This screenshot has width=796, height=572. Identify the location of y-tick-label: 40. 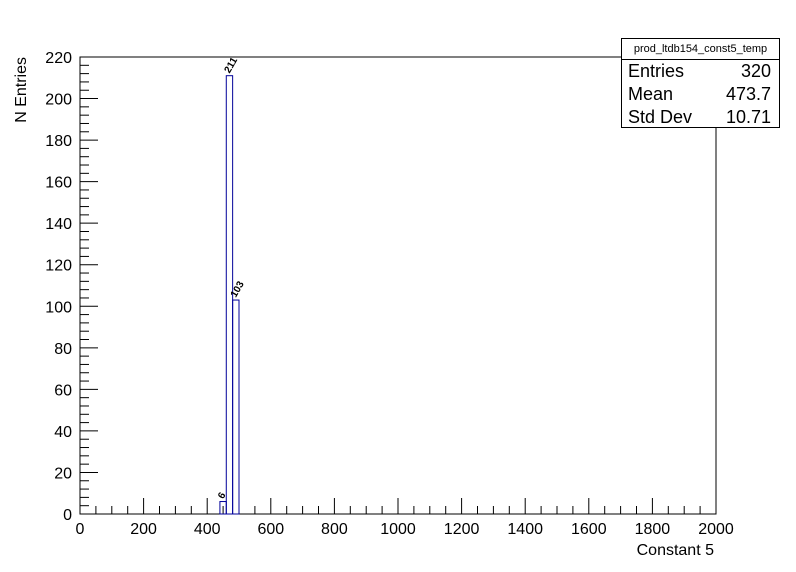
(63, 432).